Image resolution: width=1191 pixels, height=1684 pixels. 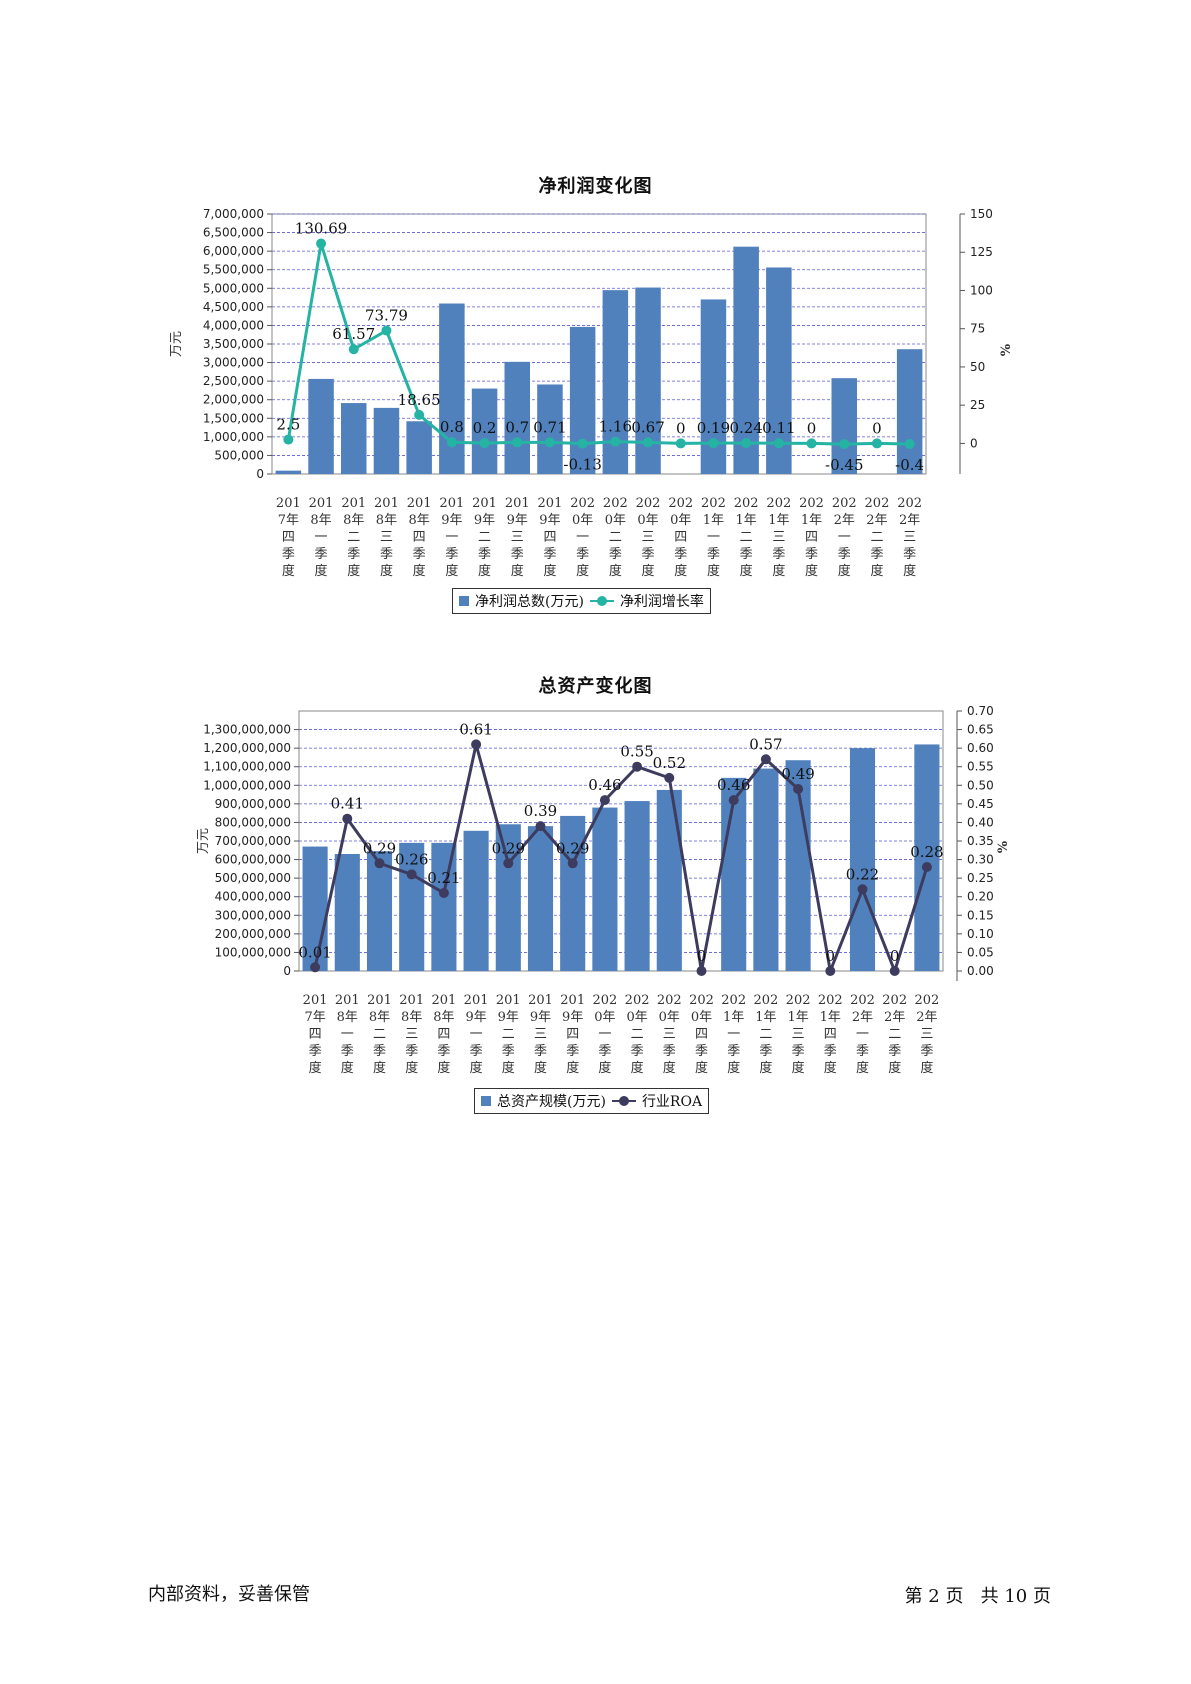 I want to click on left-axis-tick-label: 800,000,000, so click(x=253, y=822).